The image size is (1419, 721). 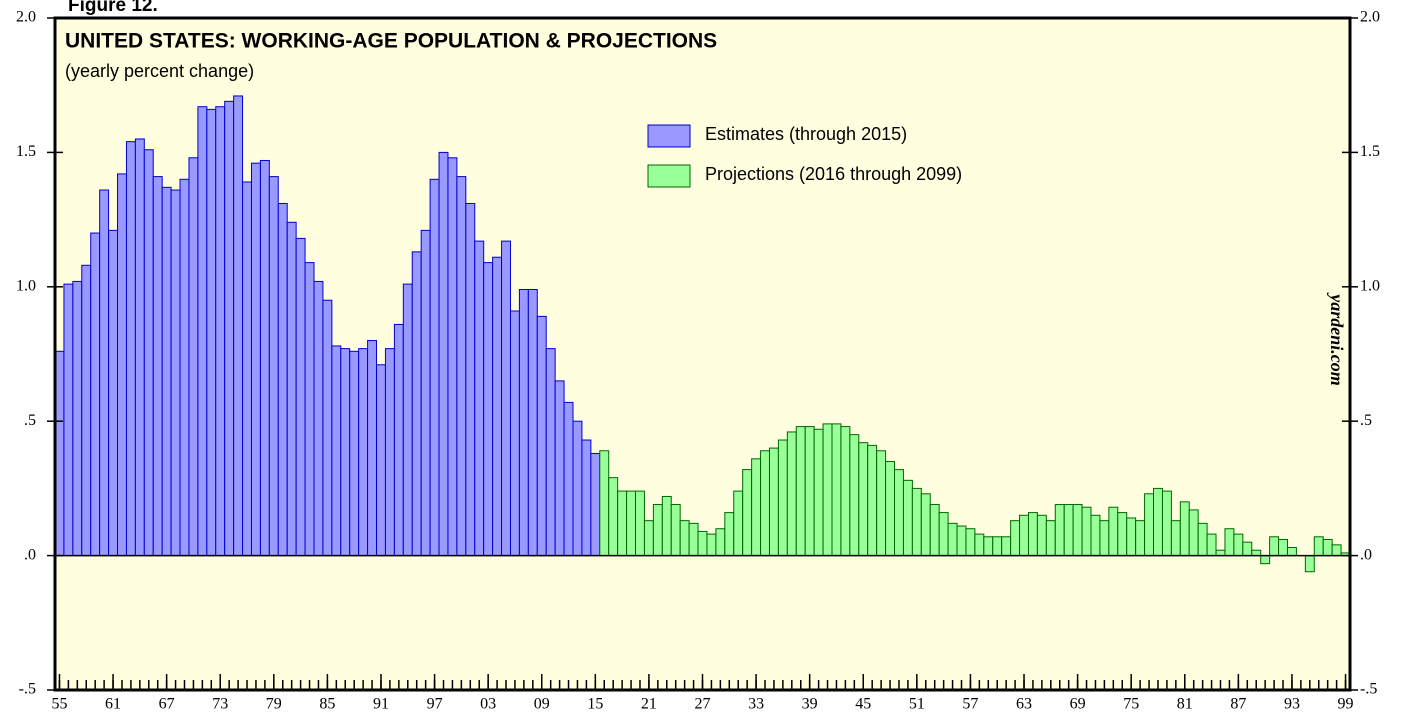 What do you see at coordinates (1346, 704) in the screenshot?
I see `x-tick-label: 99` at bounding box center [1346, 704].